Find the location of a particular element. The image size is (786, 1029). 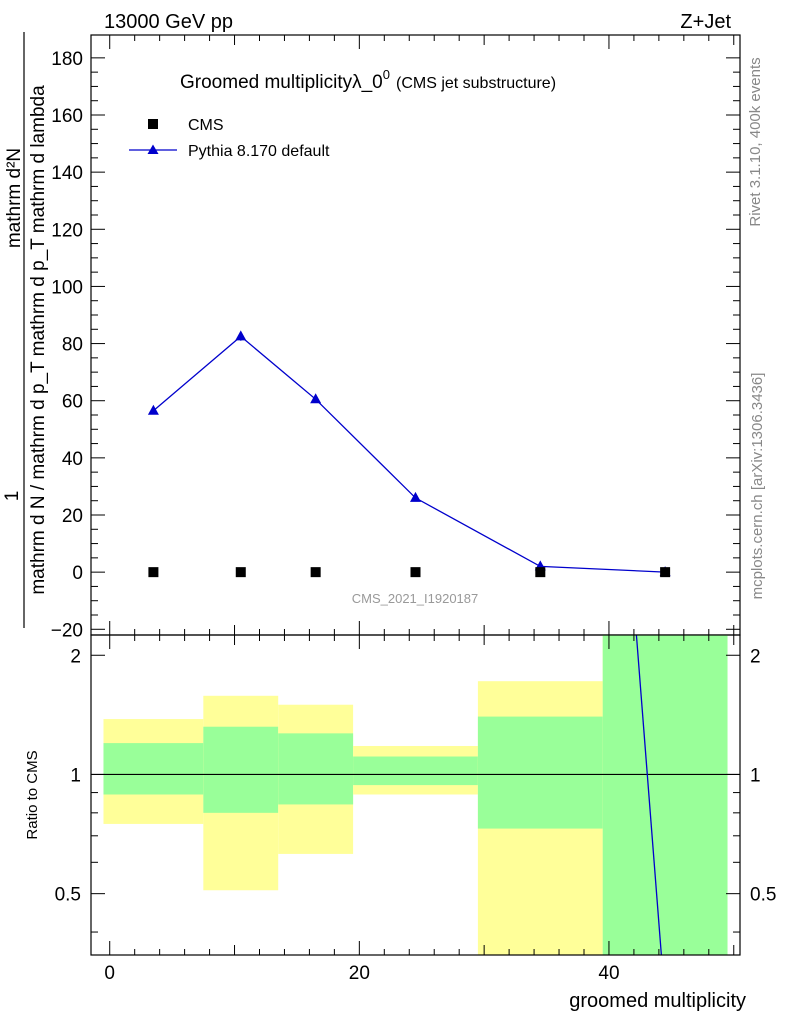

main-y-tick-label: 100 is located at coordinates (67, 287).